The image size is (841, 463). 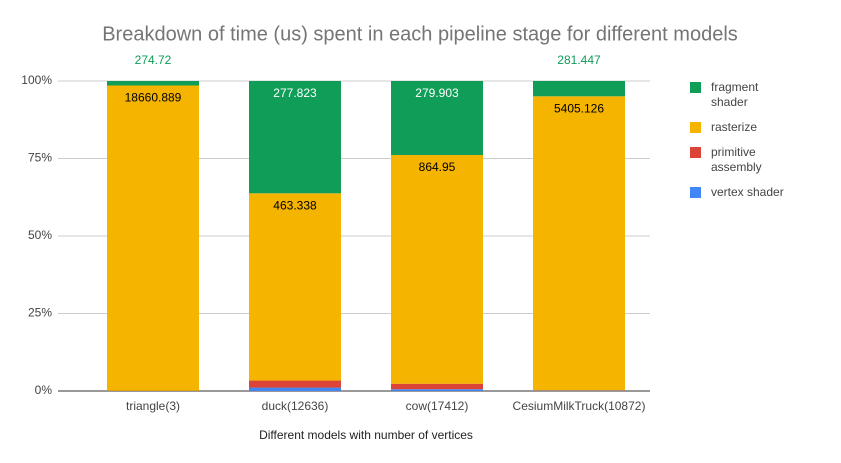 I want to click on data-label: 463.338, so click(x=295, y=205).